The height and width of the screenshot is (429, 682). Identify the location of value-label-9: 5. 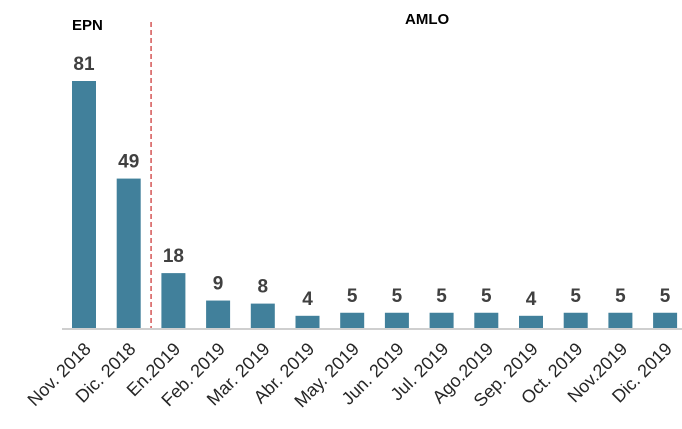
(441, 296).